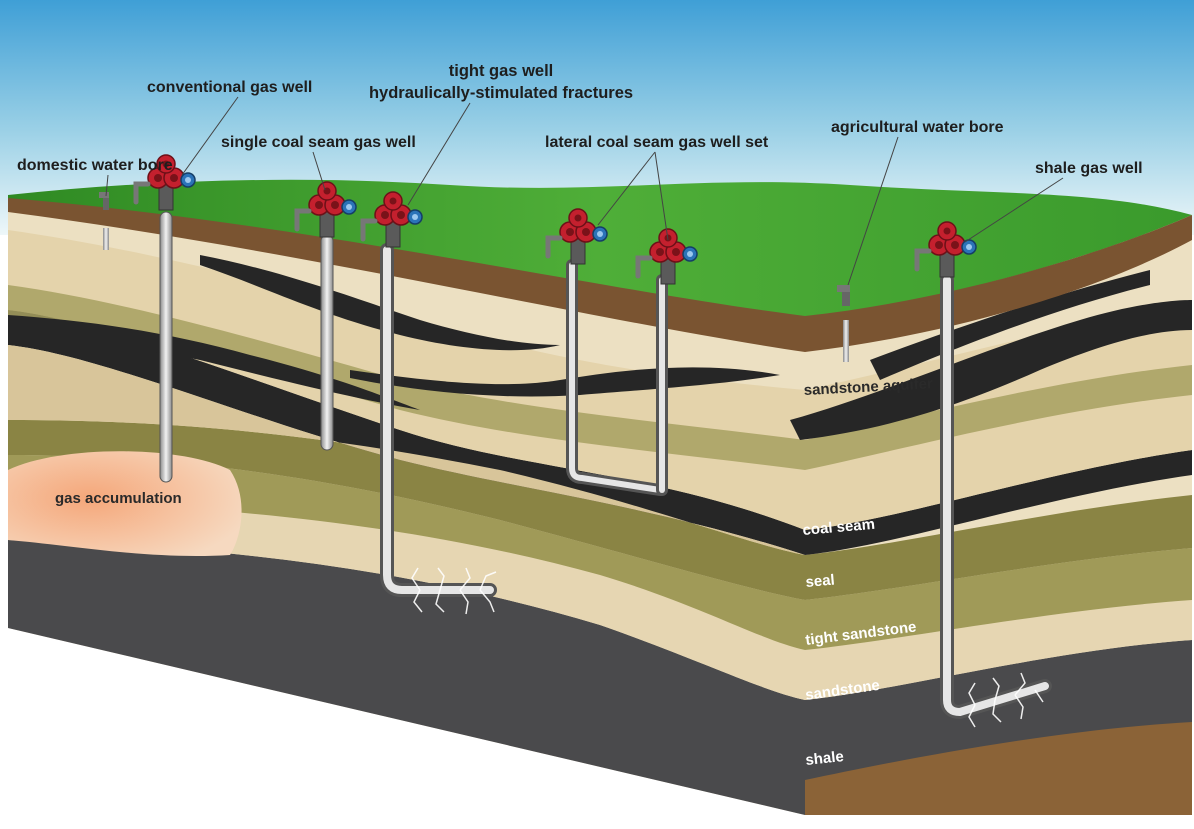  I want to click on label-agricultural-water-bore: agricultural water bore, so click(917, 127).